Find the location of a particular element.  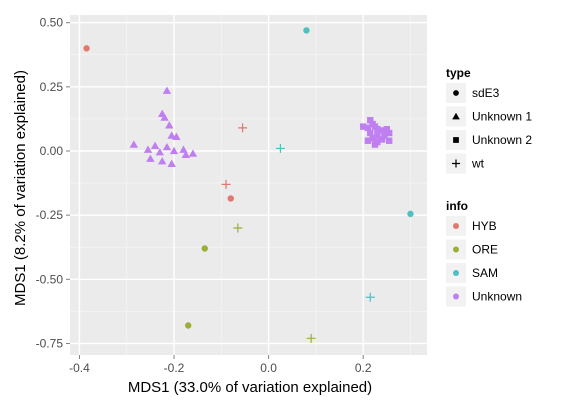

y-axis-ticks: 0.50 0.25 0.00 -0.25 -0.50 -0.75 is located at coordinates (53, 183).